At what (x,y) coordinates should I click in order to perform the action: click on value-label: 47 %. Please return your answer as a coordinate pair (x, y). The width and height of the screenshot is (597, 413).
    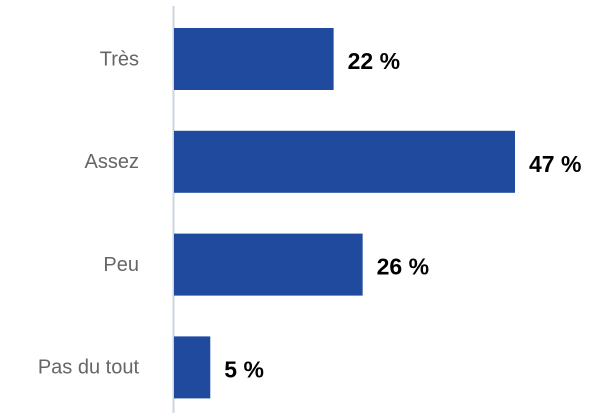
    Looking at the image, I should click on (555, 164).